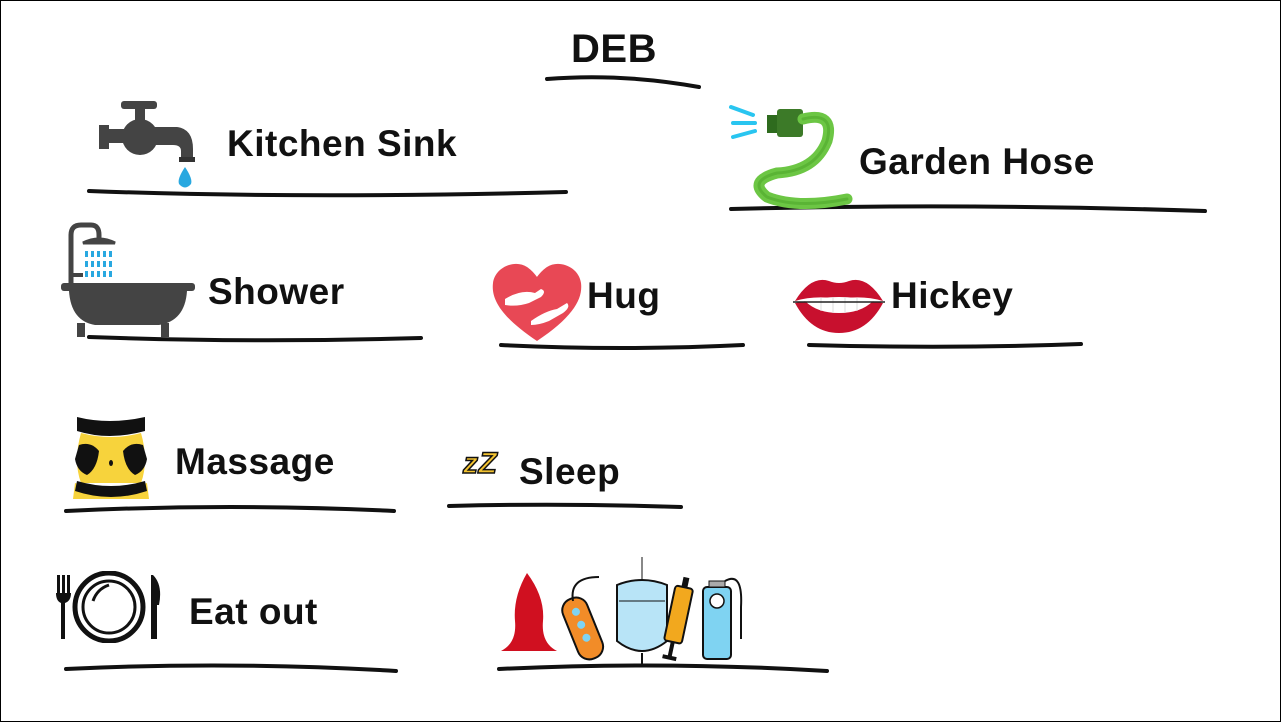 This screenshot has height=722, width=1281. What do you see at coordinates (622, 346) in the screenshot?
I see `hug-underline` at bounding box center [622, 346].